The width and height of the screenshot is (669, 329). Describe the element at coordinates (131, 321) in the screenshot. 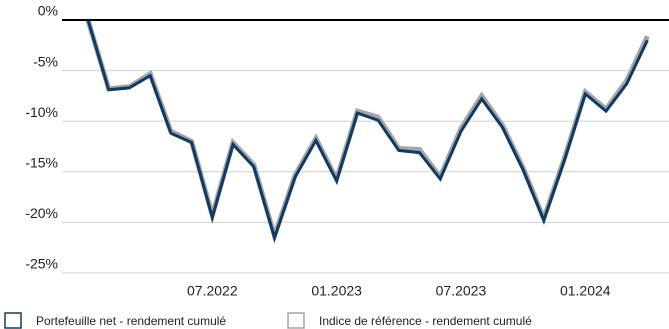

I see `legend-label: Portefeuille net - rendement cumulé` at that location.